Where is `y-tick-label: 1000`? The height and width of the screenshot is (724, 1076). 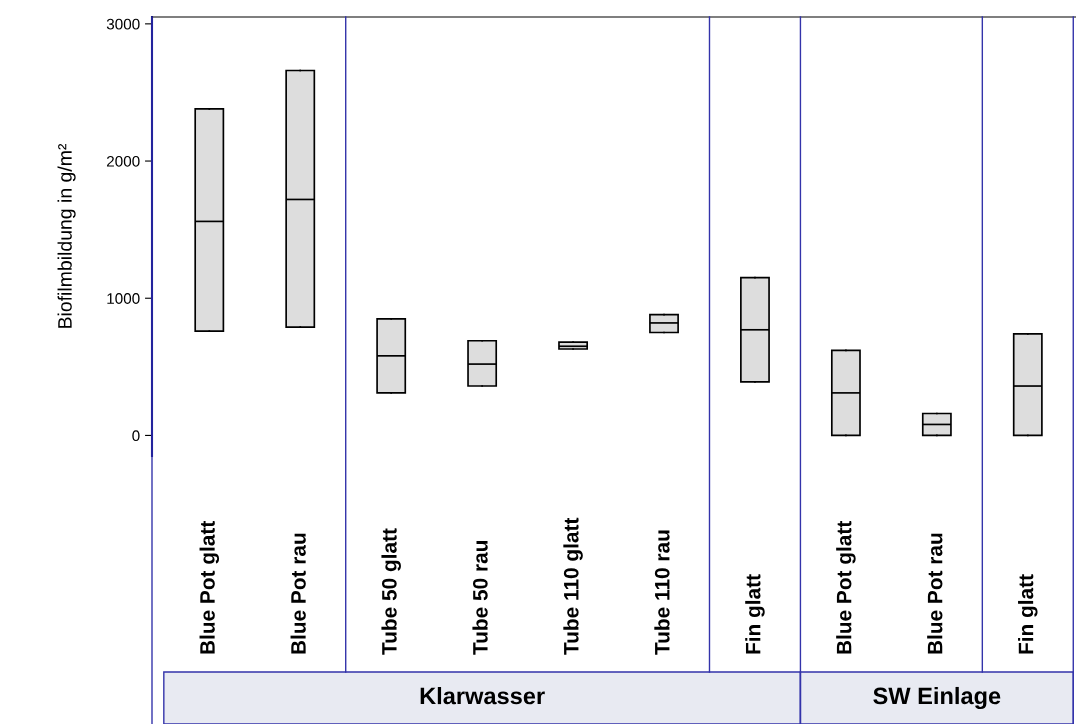
y-tick-label: 1000 is located at coordinates (123, 298).